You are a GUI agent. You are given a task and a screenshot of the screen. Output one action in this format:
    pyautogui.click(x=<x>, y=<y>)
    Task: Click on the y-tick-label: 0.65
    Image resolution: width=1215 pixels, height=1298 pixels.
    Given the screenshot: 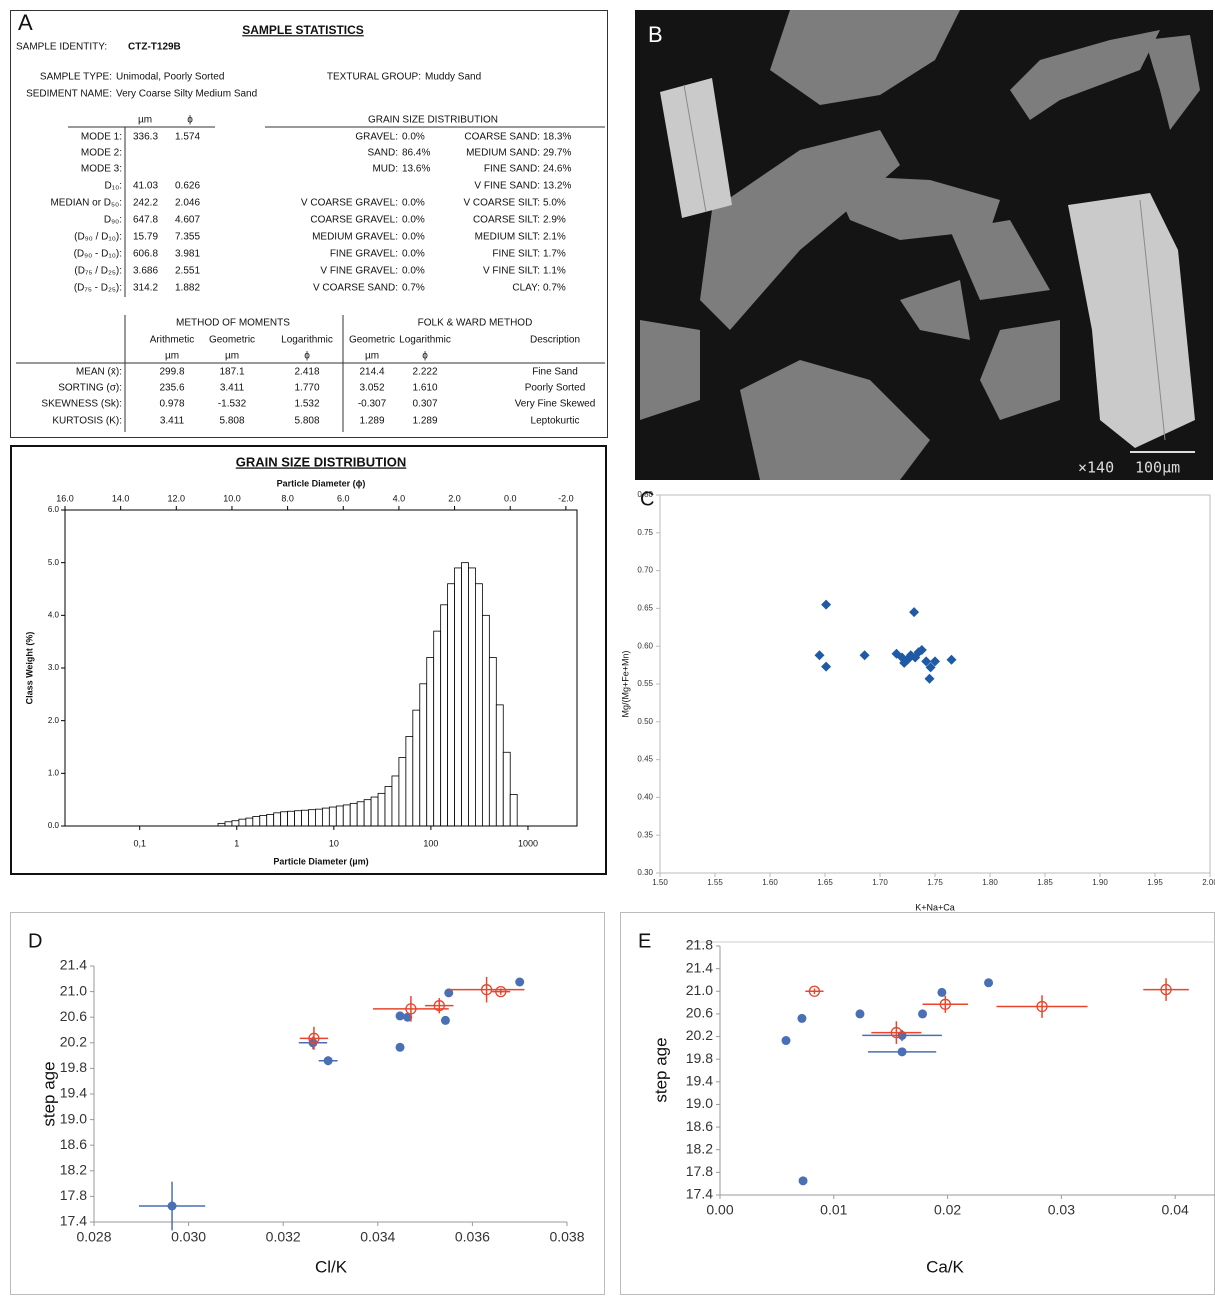 What is the action you would take?
    pyautogui.click(x=645, y=608)
    